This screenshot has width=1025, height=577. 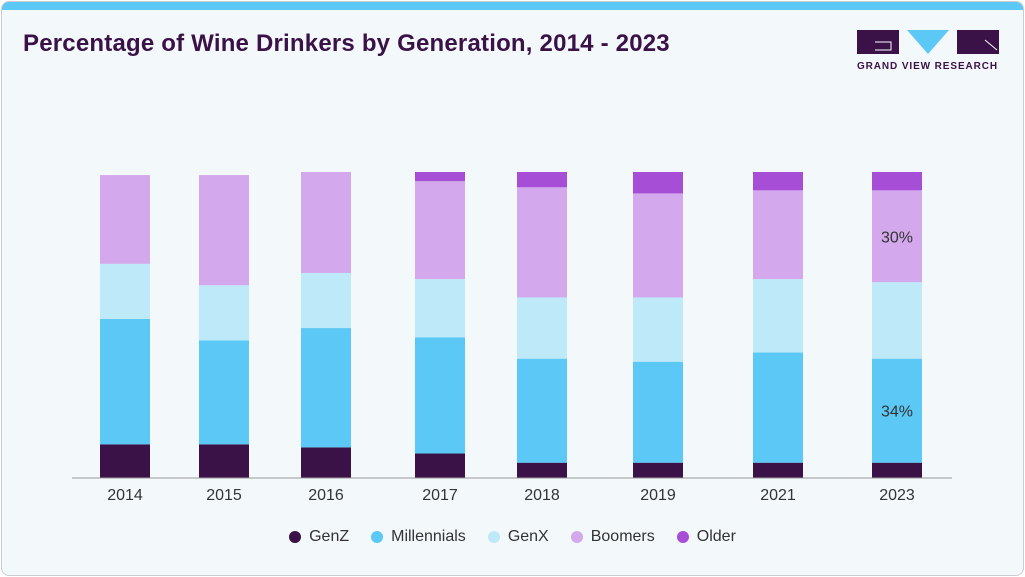 I want to click on x-tick-label: 2018, so click(x=542, y=495).